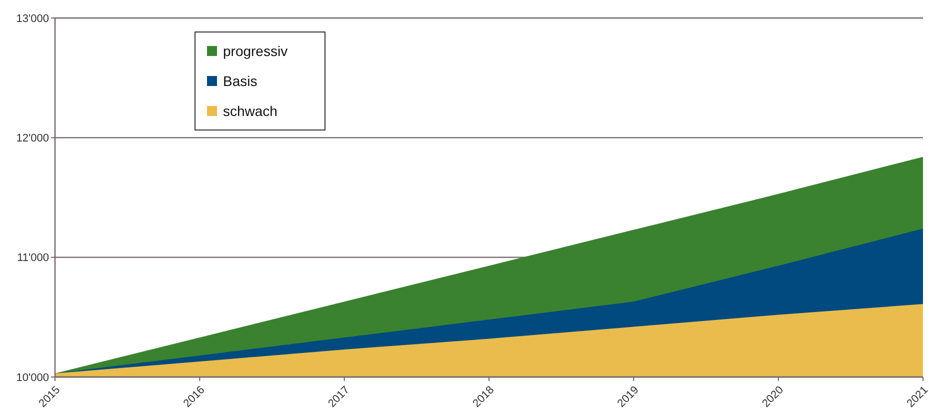  Describe the element at coordinates (32, 18) in the screenshot. I see `y-tick-label: 13'000` at that location.